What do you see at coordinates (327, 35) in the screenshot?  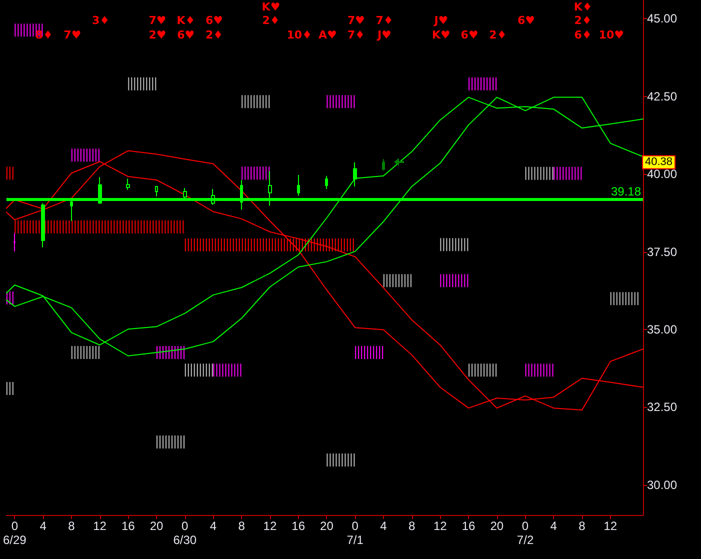 I see `annotation: A♥` at bounding box center [327, 35].